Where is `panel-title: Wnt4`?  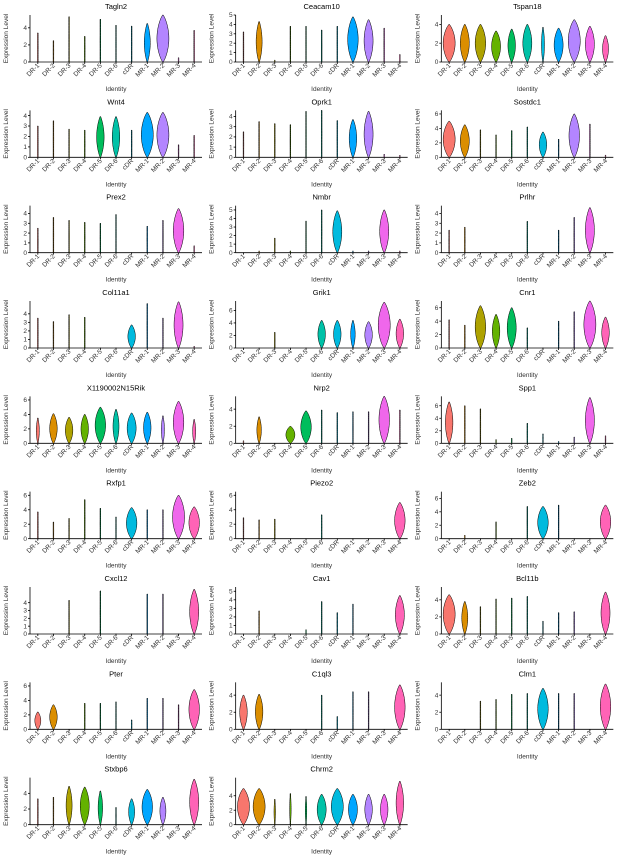 panel-title: Wnt4 is located at coordinates (116, 101).